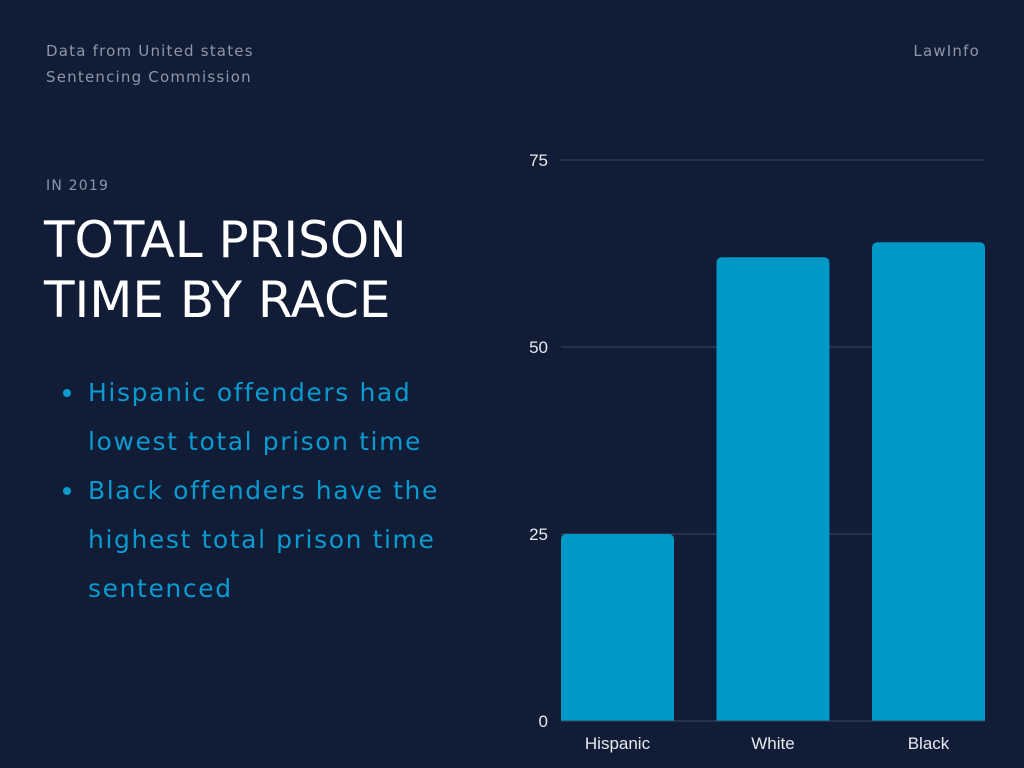 Image resolution: width=1024 pixels, height=768 pixels. I want to click on x-tick-label: White, so click(772, 743).